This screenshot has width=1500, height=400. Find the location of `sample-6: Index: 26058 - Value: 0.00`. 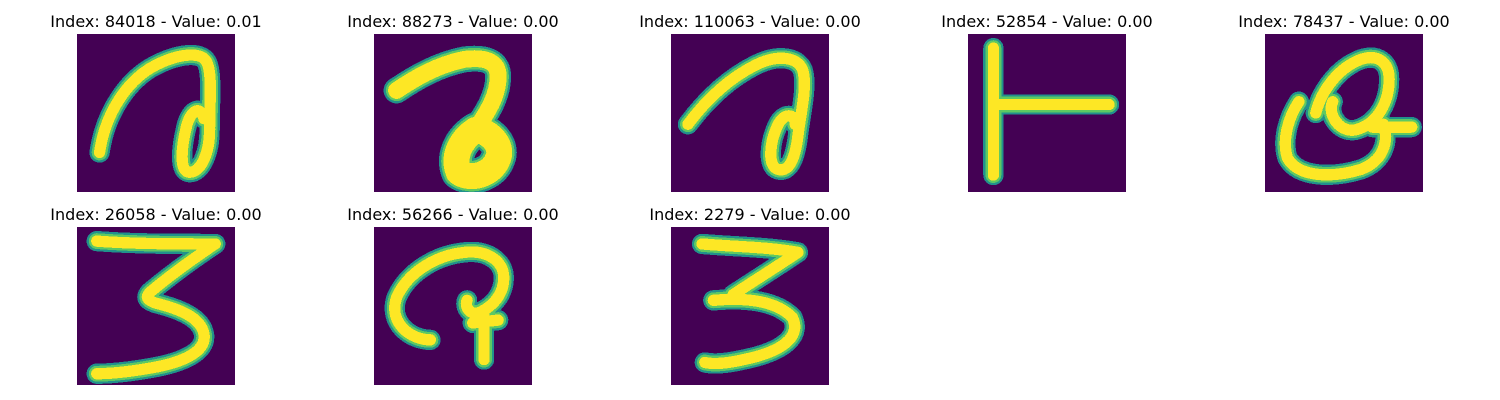

sample-6: Index: 26058 - Value: 0.00 is located at coordinates (156, 295).